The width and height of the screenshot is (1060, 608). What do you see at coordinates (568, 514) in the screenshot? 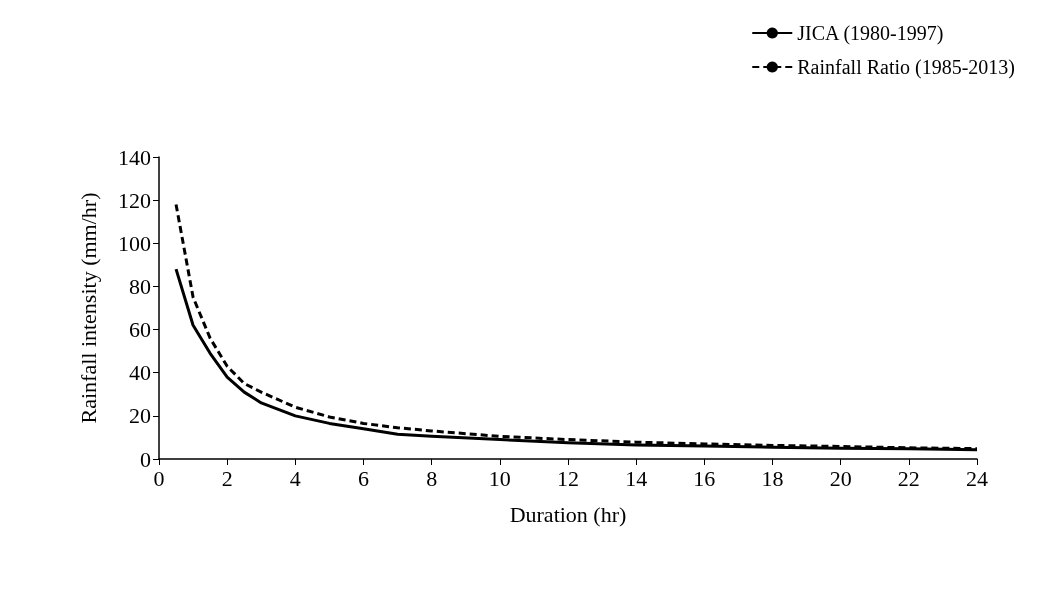
I see `x-axis-title: Duration (hr)` at bounding box center [568, 514].